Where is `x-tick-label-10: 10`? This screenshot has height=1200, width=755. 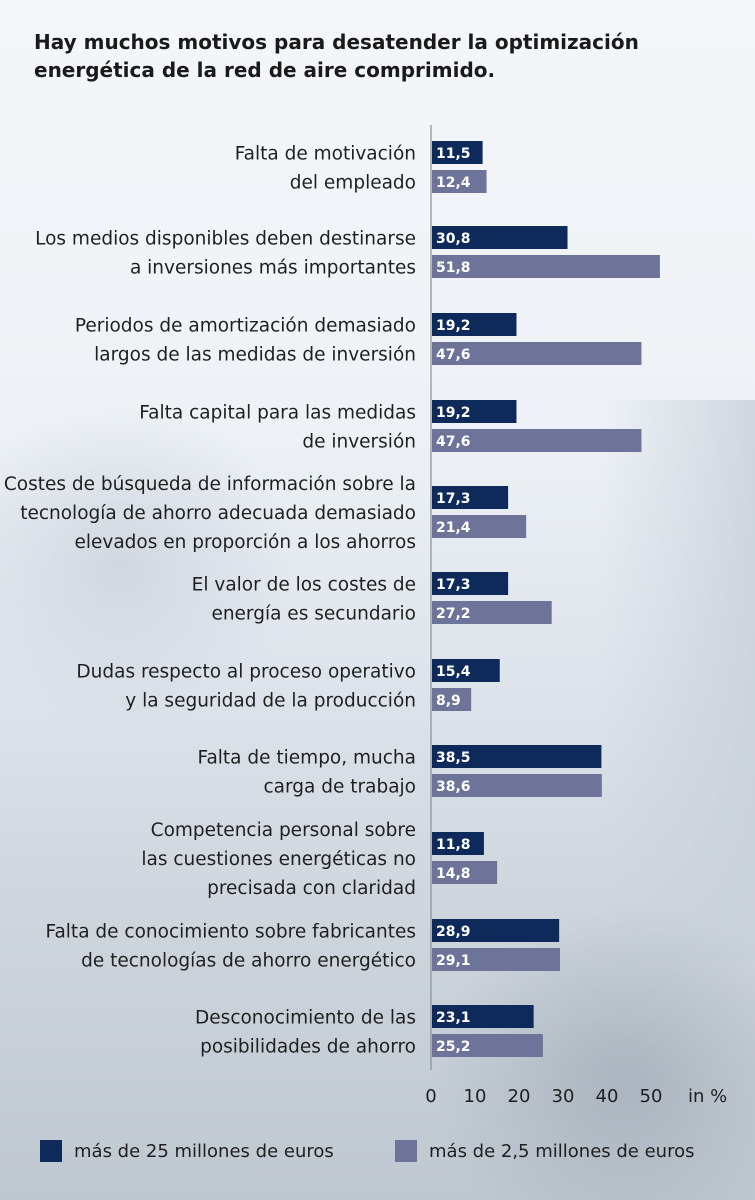 x-tick-label-10: 10 is located at coordinates (475, 1096).